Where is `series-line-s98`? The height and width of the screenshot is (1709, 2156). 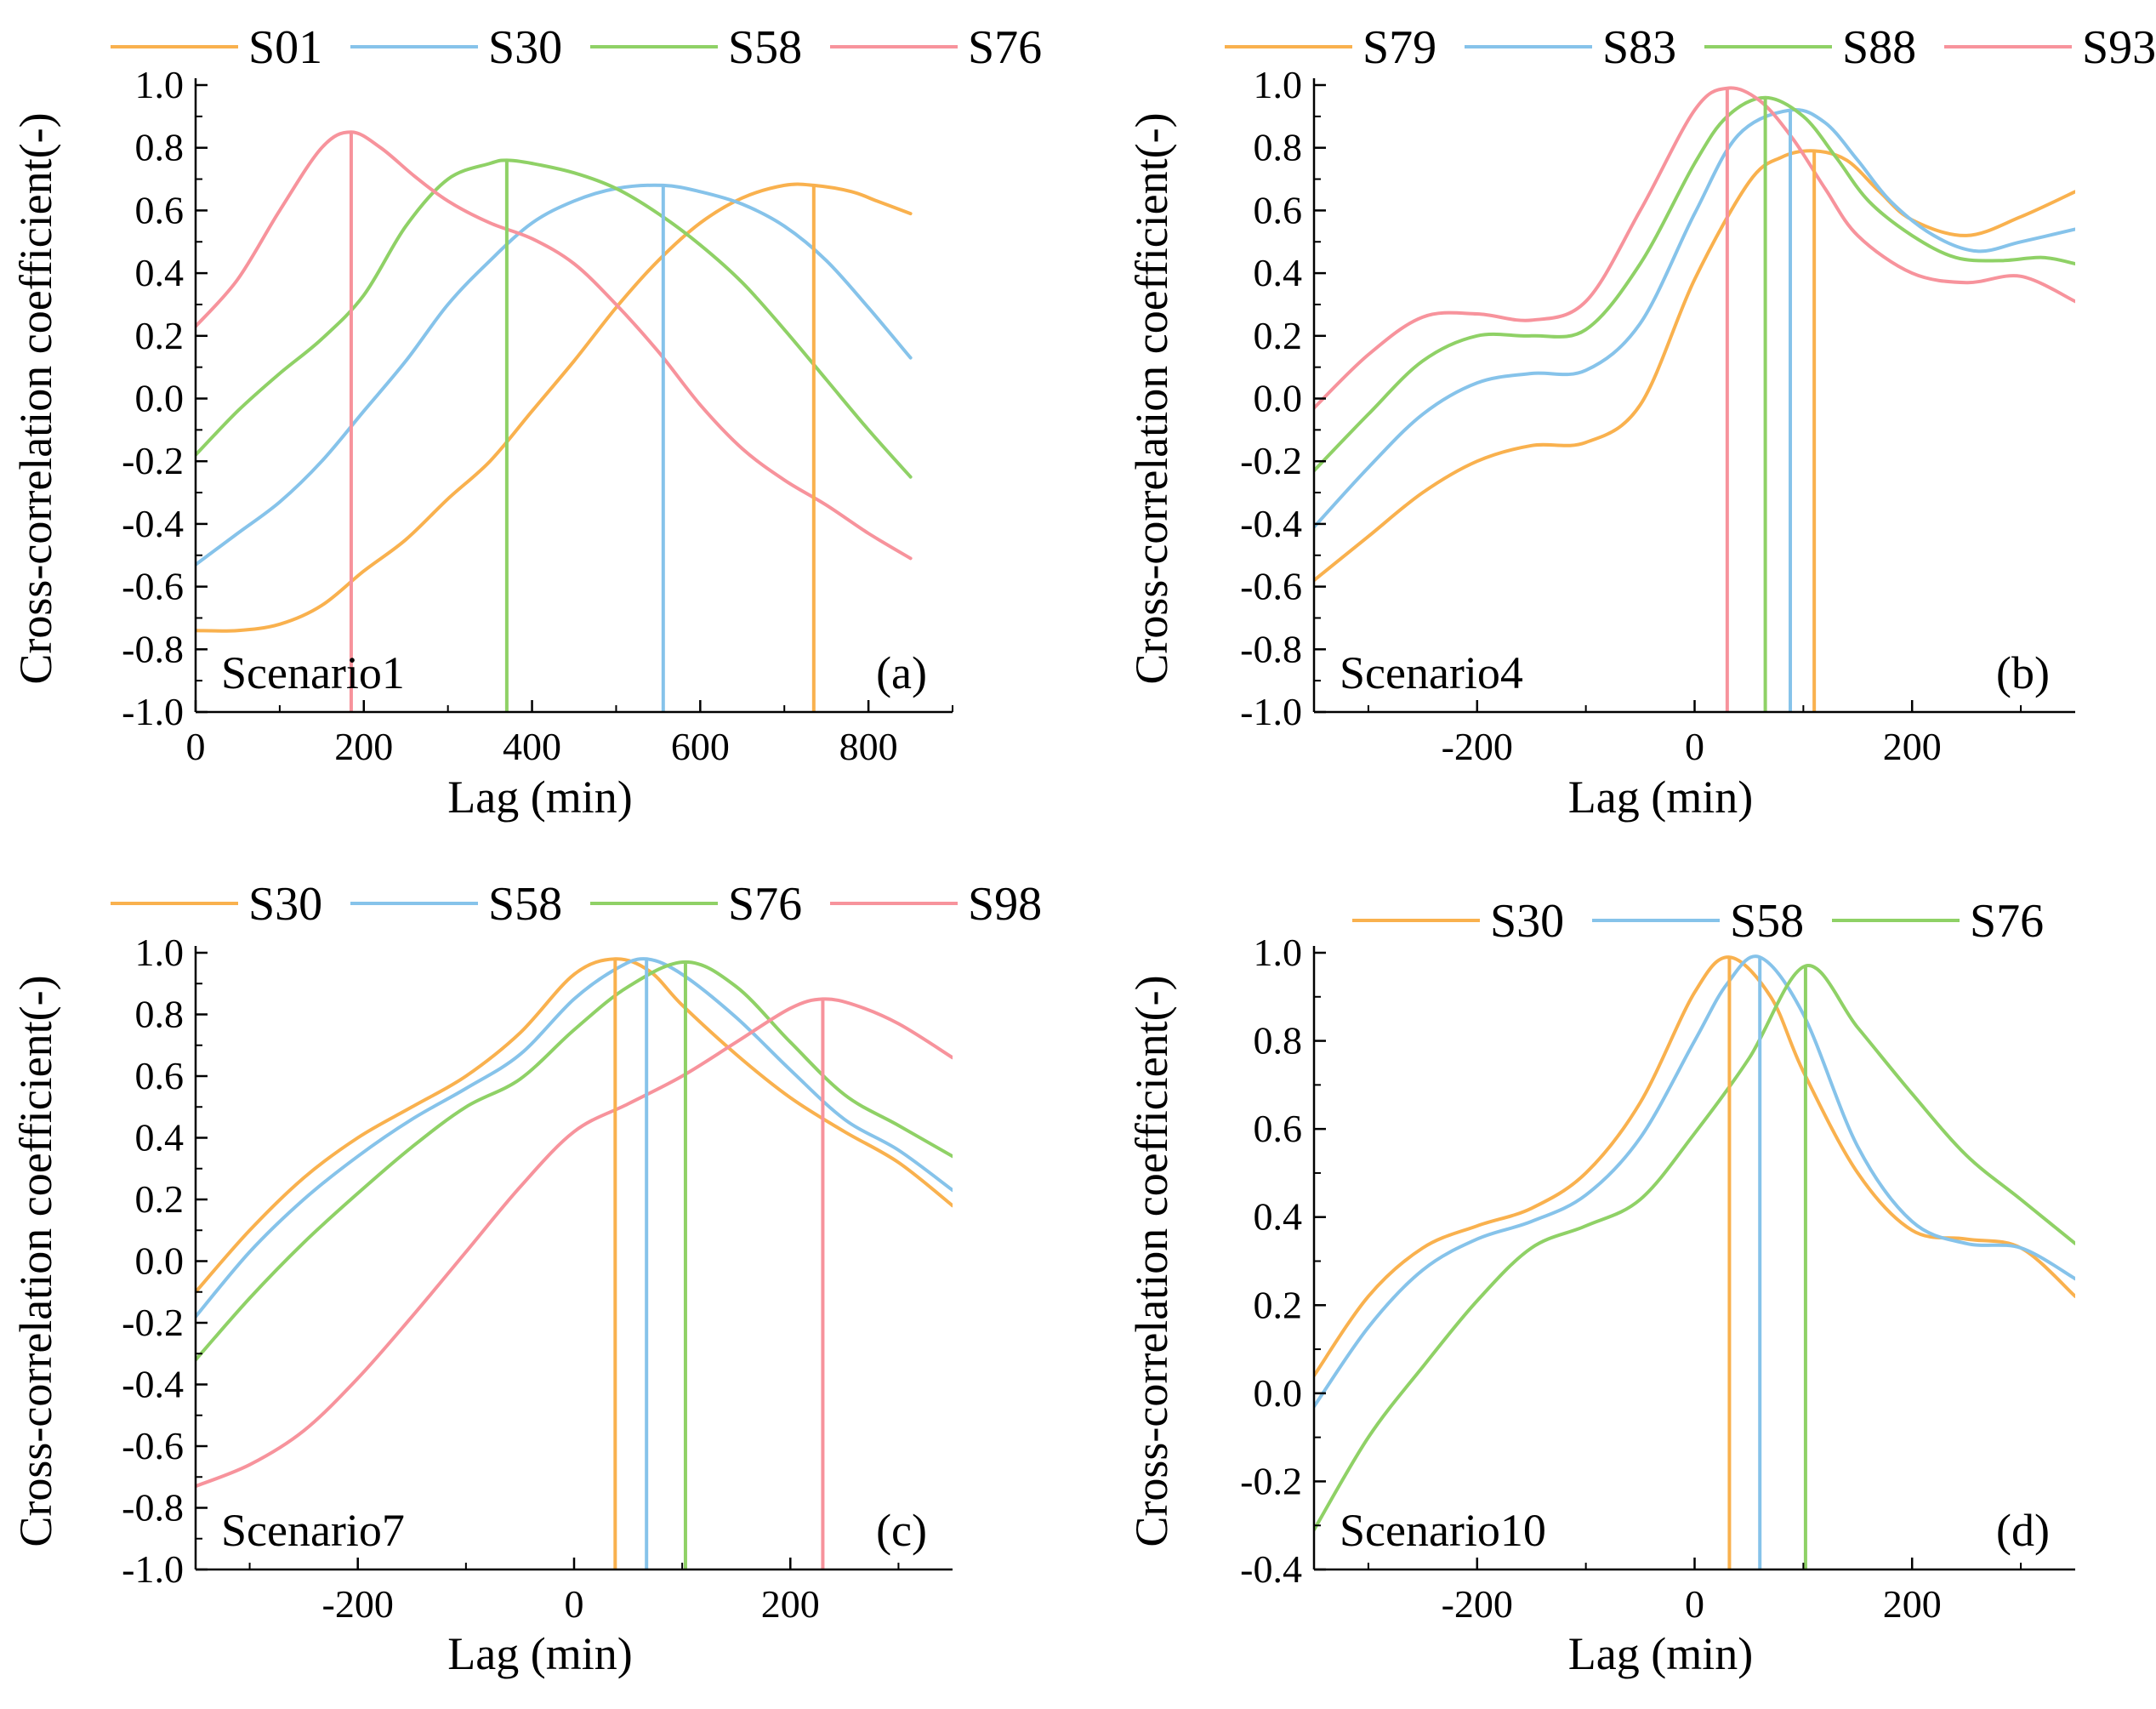
series-line-s98 is located at coordinates (574, 1243).